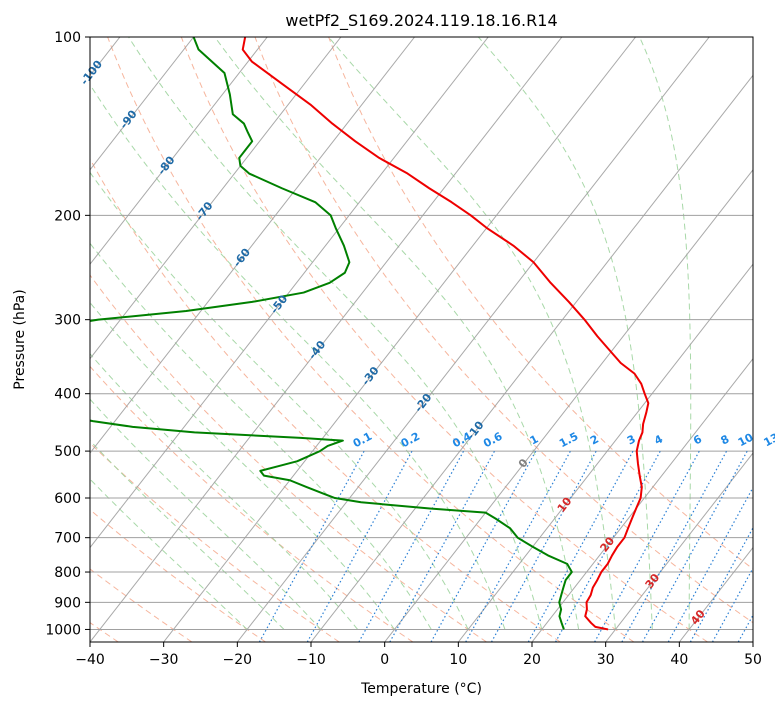  I want to click on y-tick-label: 900, so click(67, 603).